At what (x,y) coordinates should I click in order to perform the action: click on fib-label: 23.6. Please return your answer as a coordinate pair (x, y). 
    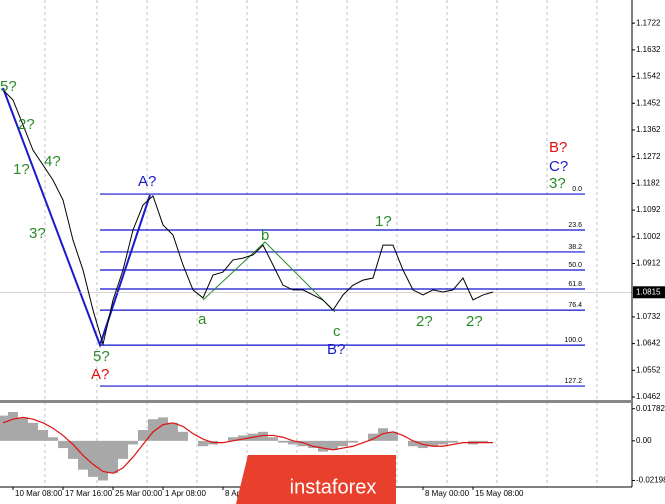
    Looking at the image, I should click on (575, 225).